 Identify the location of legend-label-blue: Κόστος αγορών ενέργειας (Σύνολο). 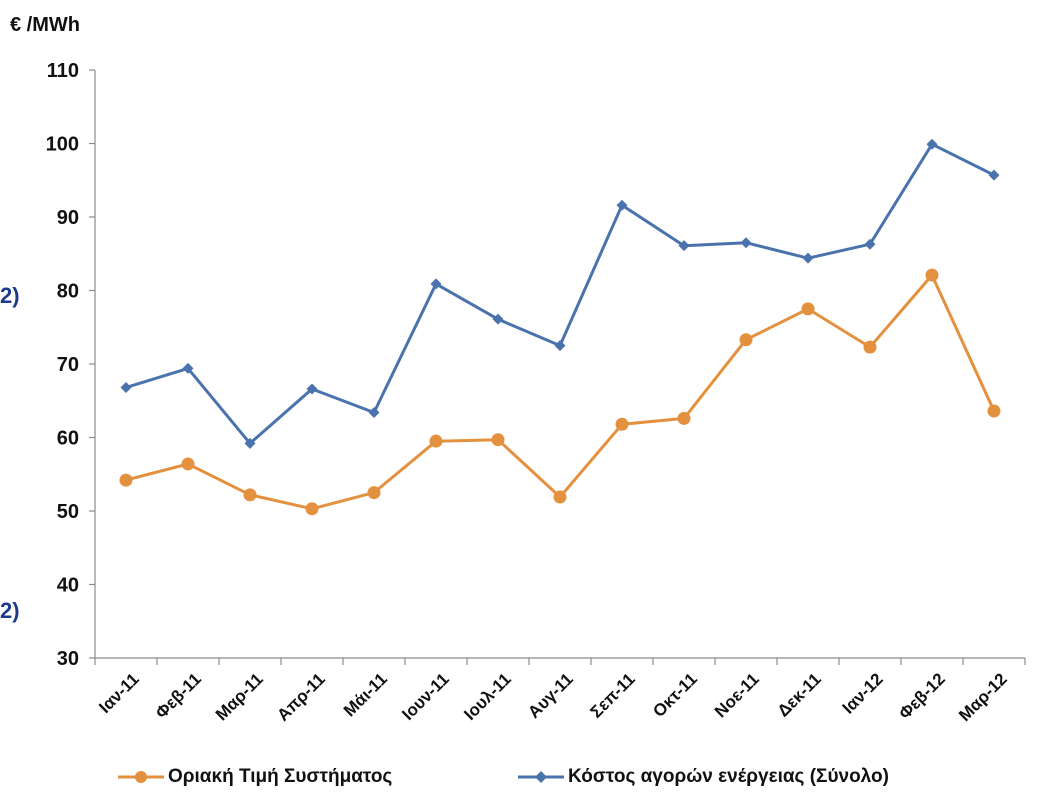
(728, 776).